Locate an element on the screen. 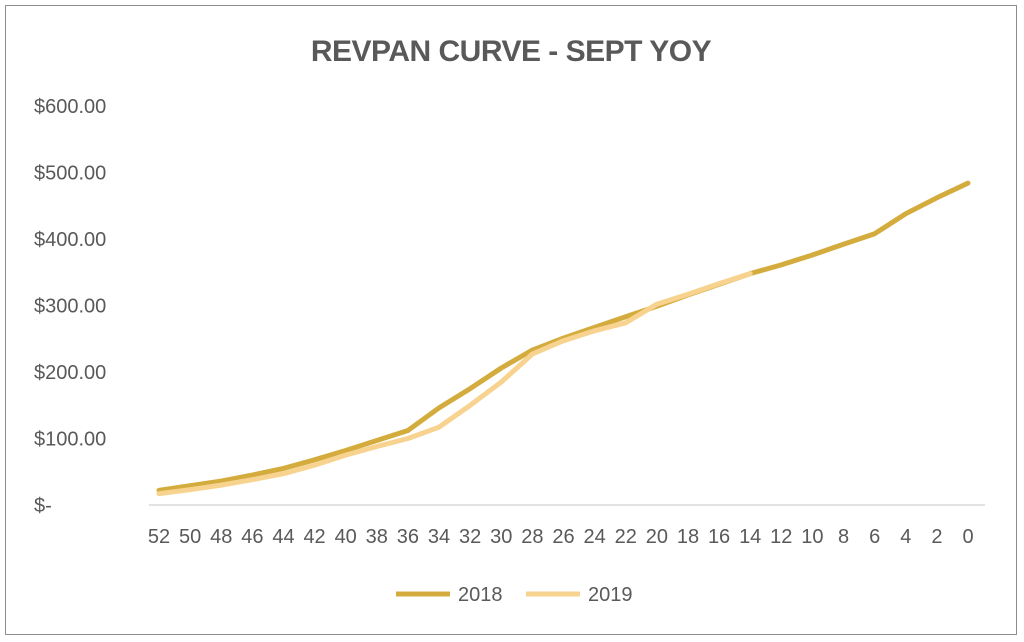 This screenshot has height=642, width=1024. x-tick-label: 16 is located at coordinates (719, 537).